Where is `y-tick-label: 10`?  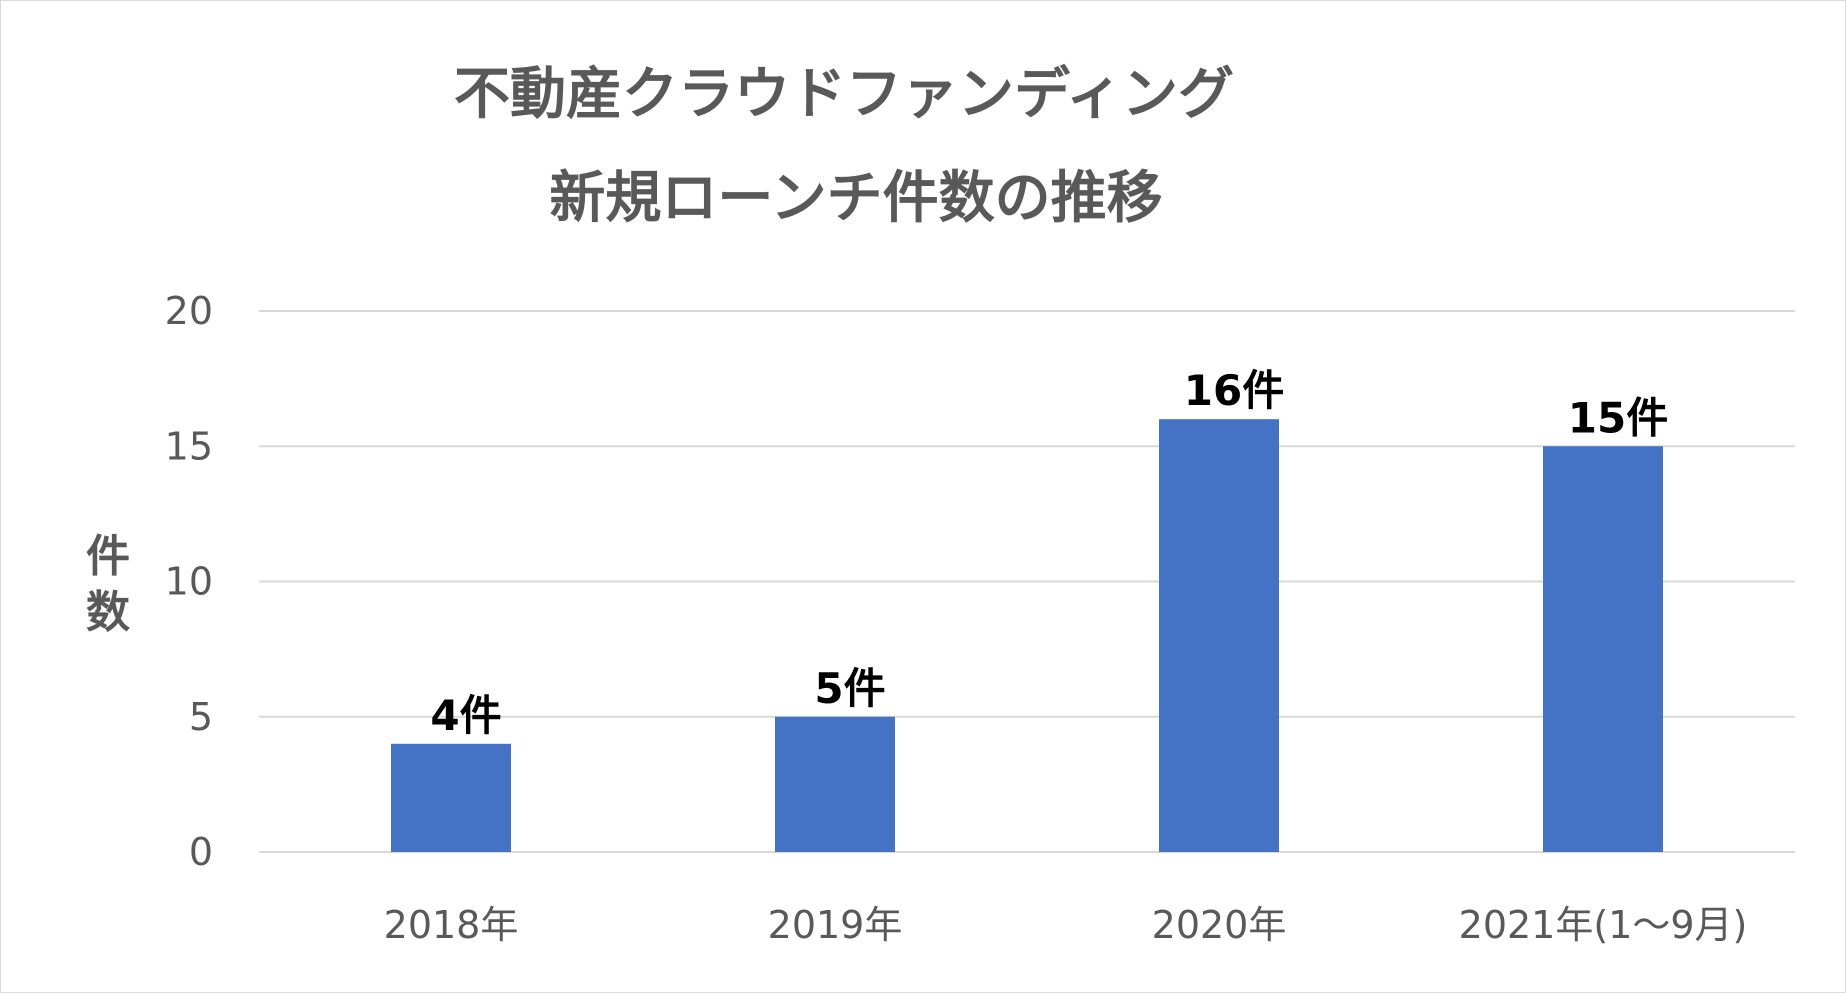 y-tick-label: 10 is located at coordinates (189, 582).